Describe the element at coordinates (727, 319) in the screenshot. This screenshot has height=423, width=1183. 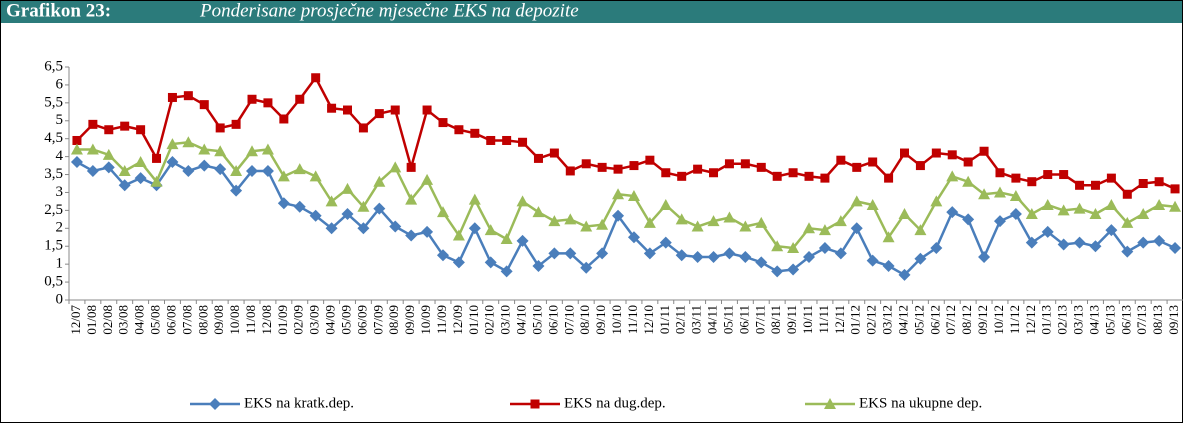
I see `x-tick-label: 05/11` at that location.